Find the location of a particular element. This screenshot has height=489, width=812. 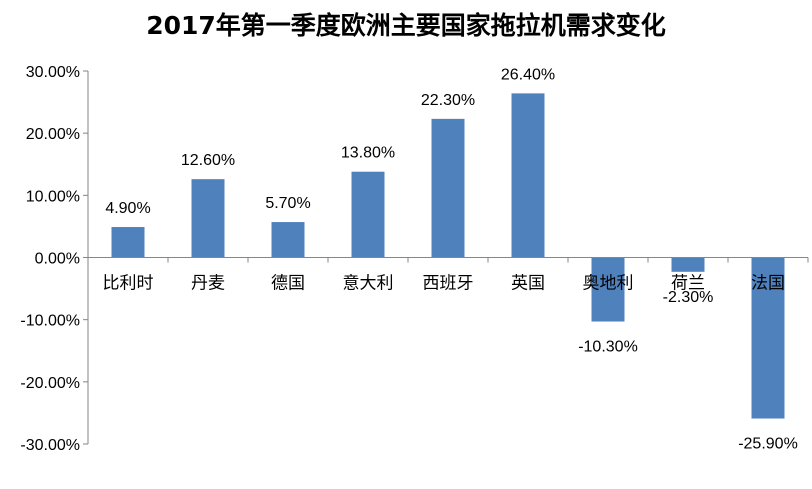

data-label: 4.90% is located at coordinates (127, 208).